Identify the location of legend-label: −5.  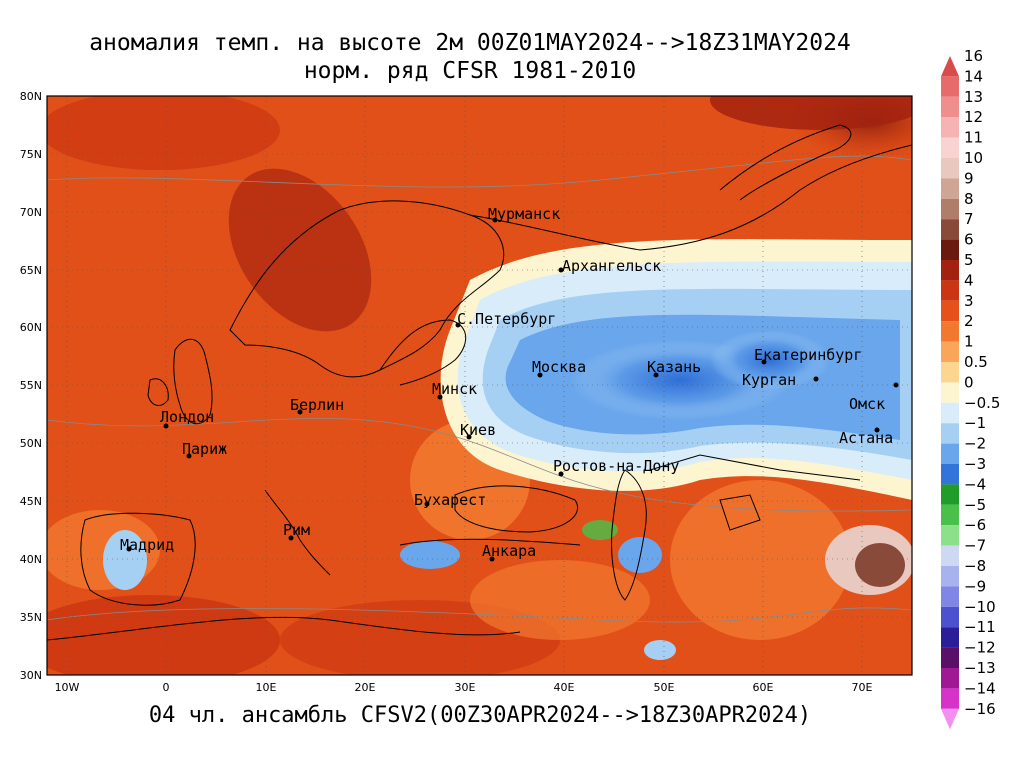
(975, 505).